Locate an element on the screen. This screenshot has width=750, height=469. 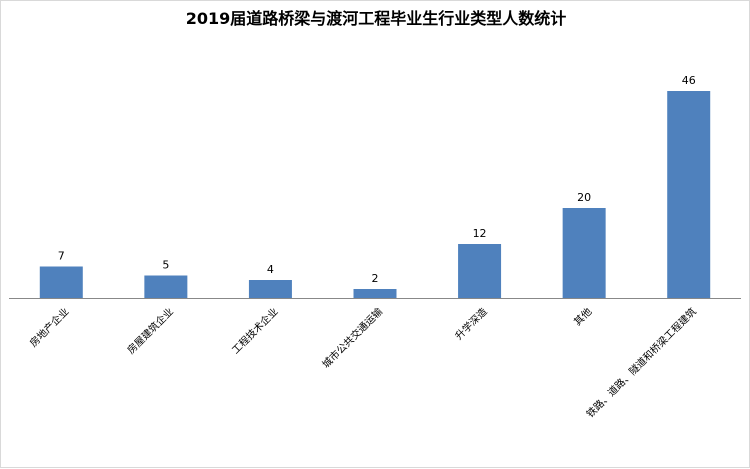
x-tick-label-4: 城市公共交通运输 is located at coordinates (352, 338).